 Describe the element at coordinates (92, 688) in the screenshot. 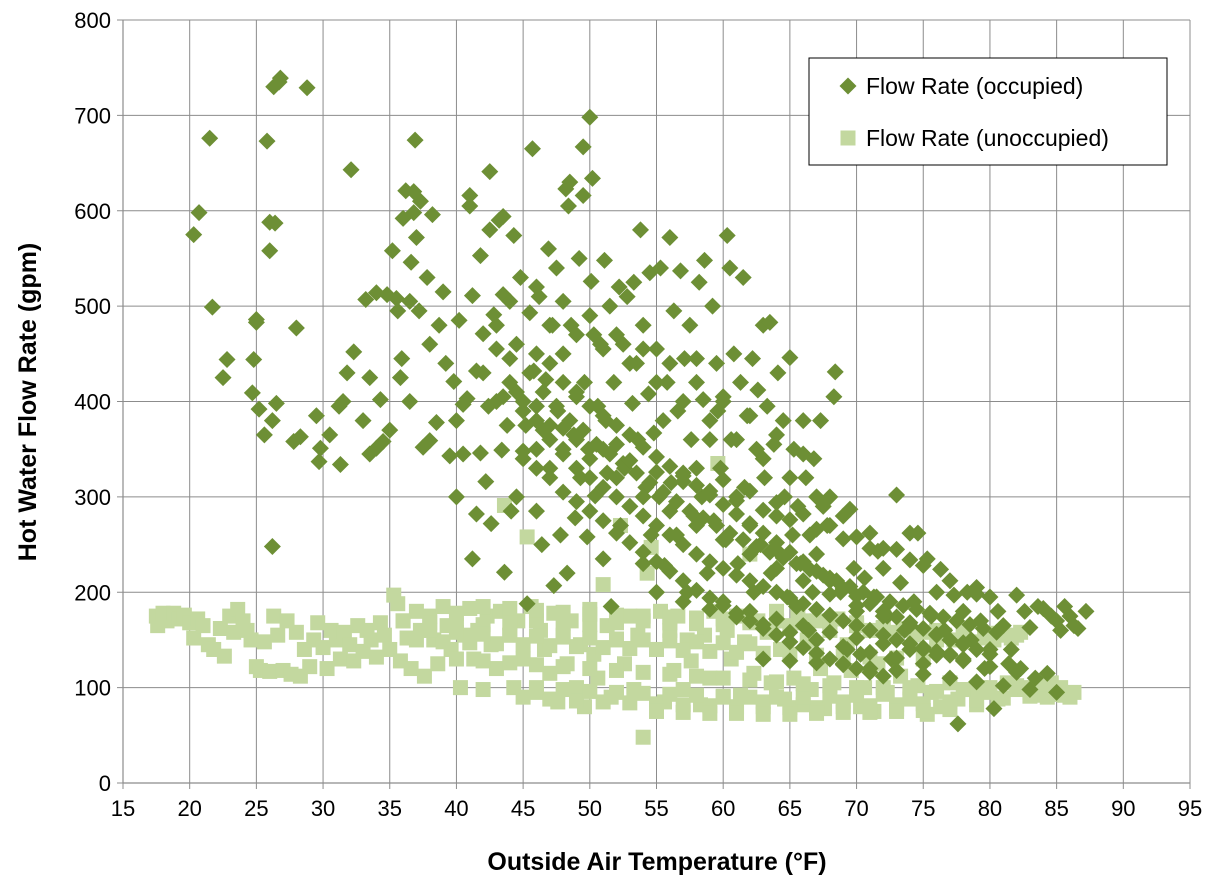

I see `y-tick-label: 100` at that location.